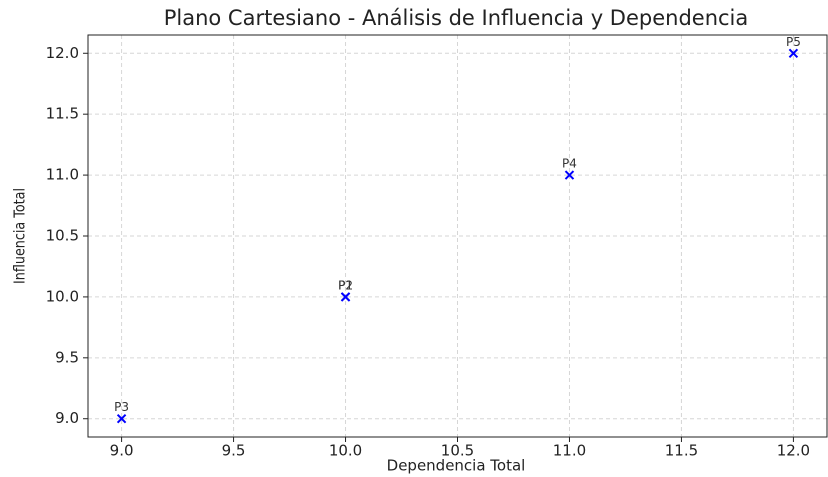 The image size is (828, 477). What do you see at coordinates (62, 114) in the screenshot?
I see `y-tick-label: 11.5` at bounding box center [62, 114].